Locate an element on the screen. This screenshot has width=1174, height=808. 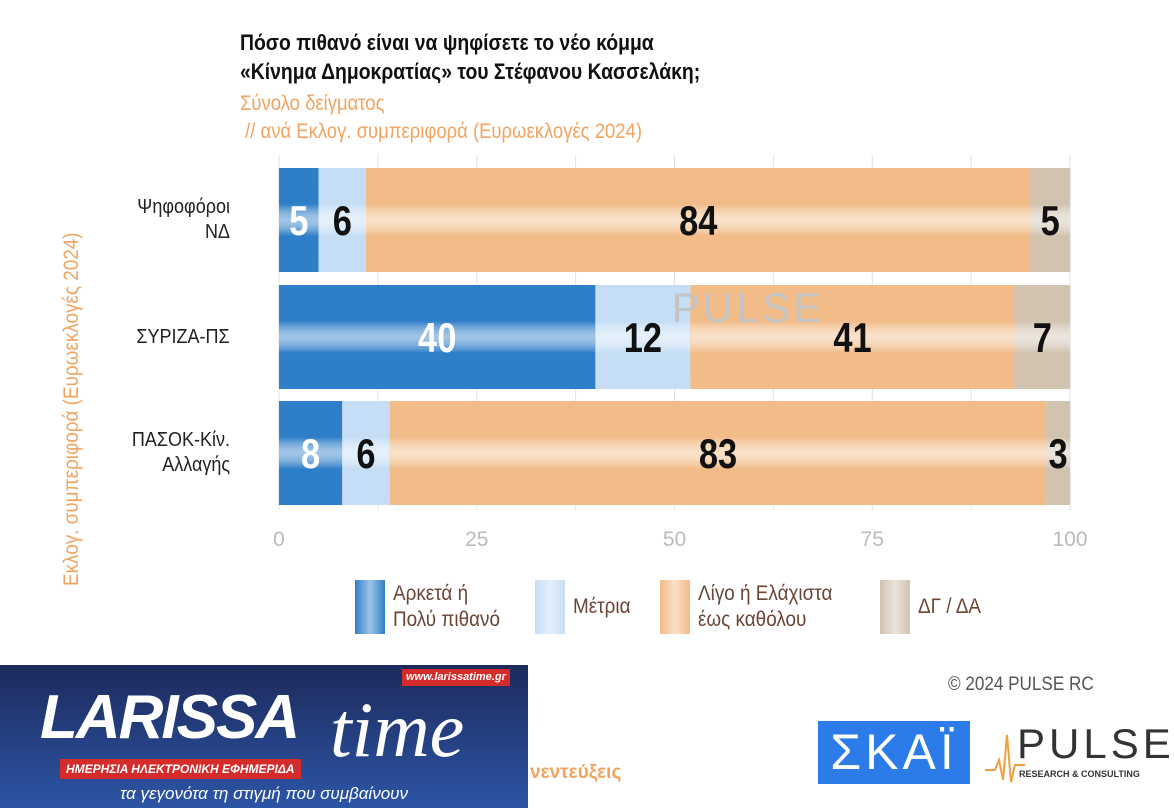
logo-text: ΗΜΕΡΗΣΙΑ ΗΛΕΚΤΡΟΝΙΚΗ ΕΦΗΜΕΡΙΔΑ is located at coordinates (180, 769).